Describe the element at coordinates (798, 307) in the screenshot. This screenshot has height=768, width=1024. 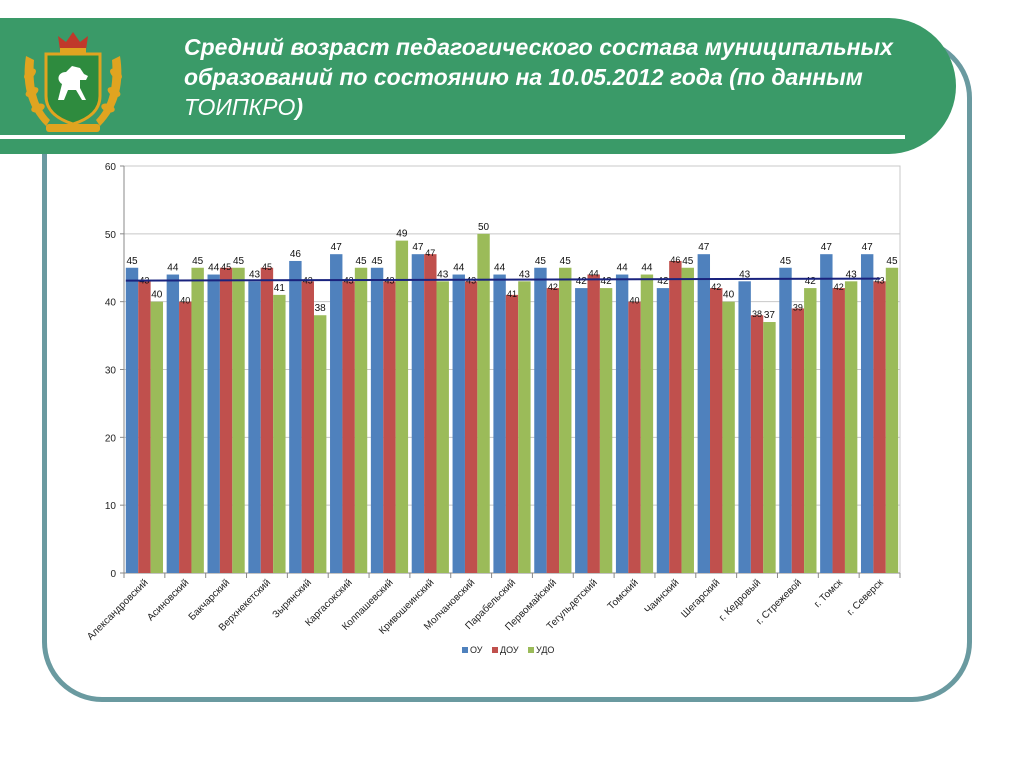
I see `data-label: 39` at that location.